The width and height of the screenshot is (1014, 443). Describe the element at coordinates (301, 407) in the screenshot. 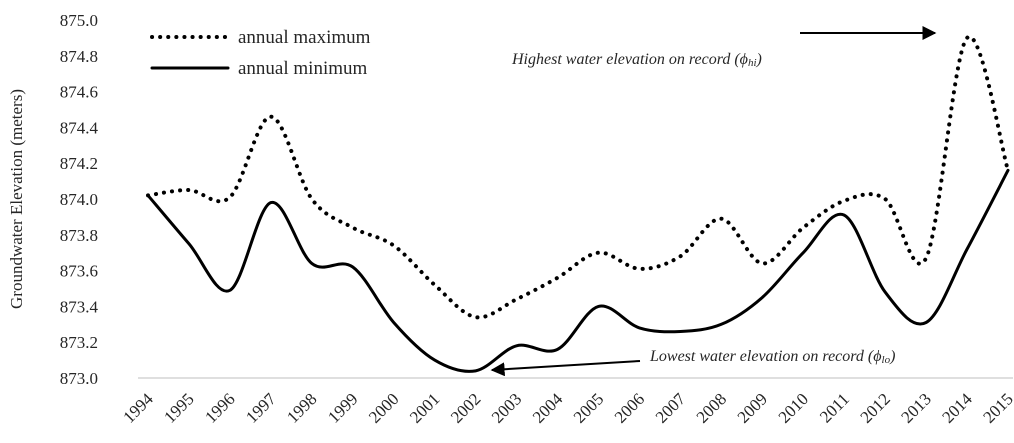

I see `x-tick-label: 1998` at that location.